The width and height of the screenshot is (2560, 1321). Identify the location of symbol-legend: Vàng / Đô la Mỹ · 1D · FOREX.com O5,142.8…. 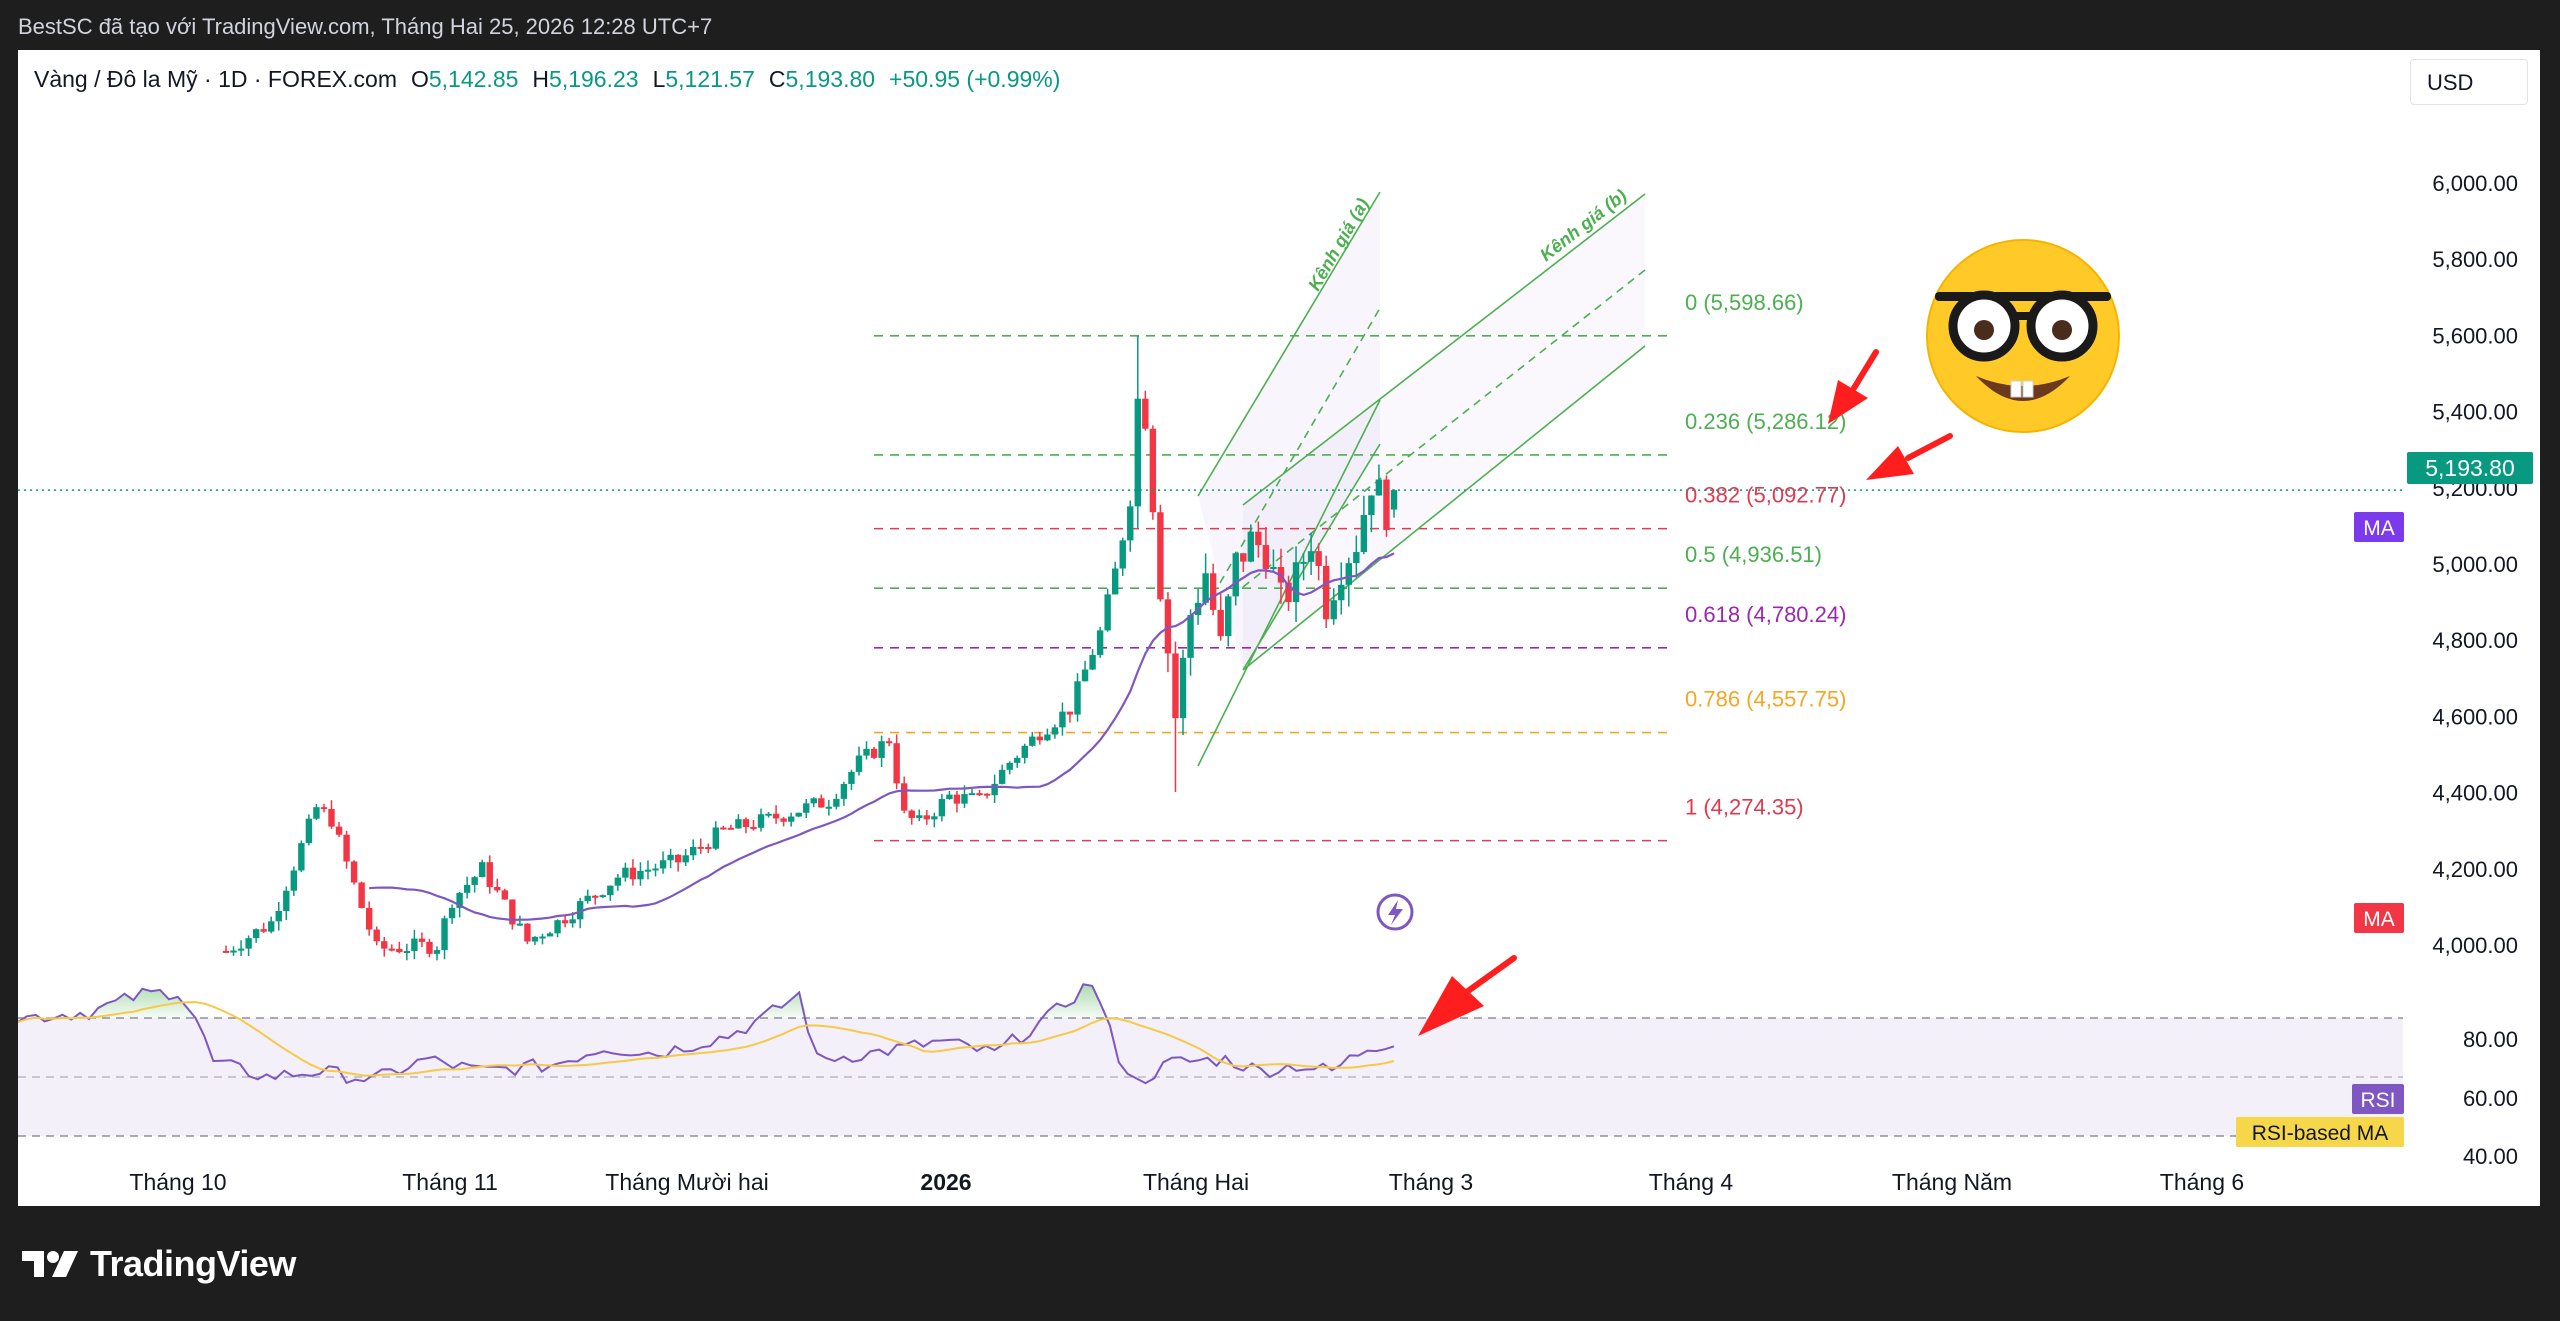
(547, 79).